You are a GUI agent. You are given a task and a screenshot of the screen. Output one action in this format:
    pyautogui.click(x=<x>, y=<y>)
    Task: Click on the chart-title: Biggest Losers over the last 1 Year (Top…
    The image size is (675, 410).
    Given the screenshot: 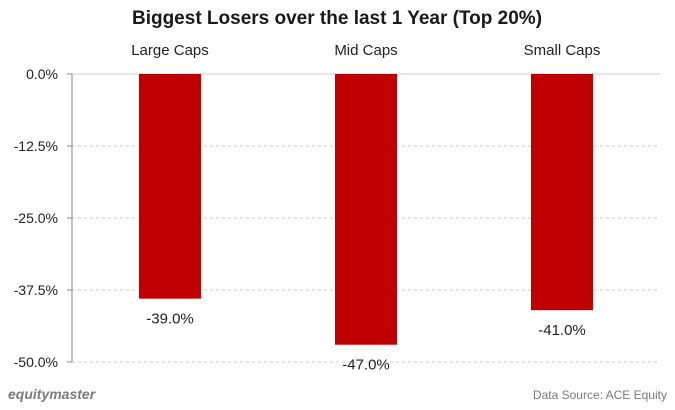 What is the action you would take?
    pyautogui.click(x=337, y=18)
    